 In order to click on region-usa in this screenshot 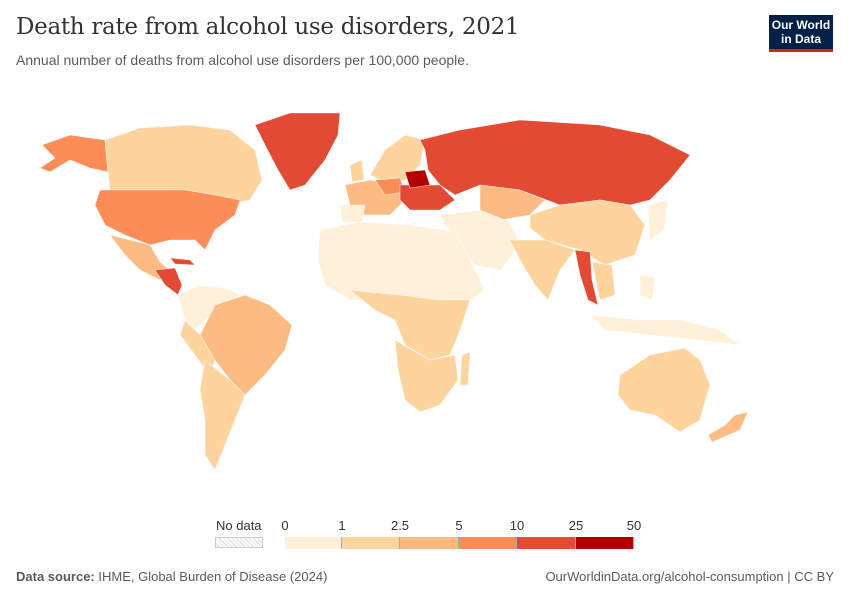, I will do `click(167, 220)`.